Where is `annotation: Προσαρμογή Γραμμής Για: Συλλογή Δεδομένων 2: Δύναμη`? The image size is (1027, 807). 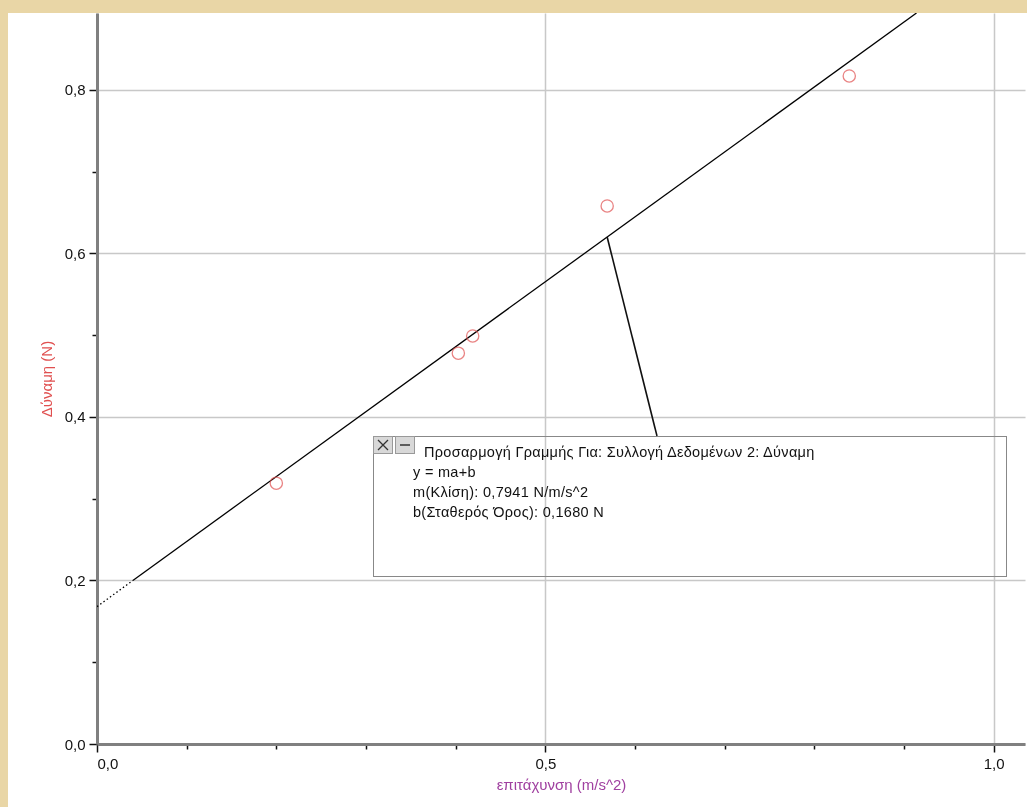
annotation: Προσαρμογή Γραμμής Για: Συλλογή Δεδομένων 2: Δύναμη is located at coordinates (619, 452).